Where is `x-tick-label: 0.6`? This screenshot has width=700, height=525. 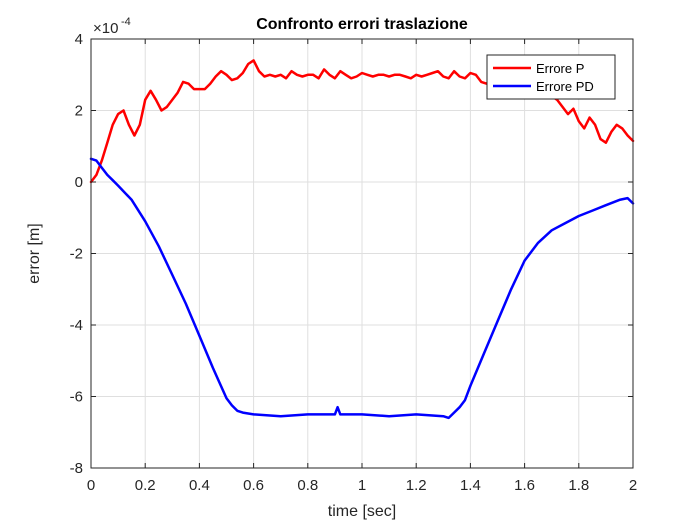
x-tick-label: 0.6 is located at coordinates (253, 485).